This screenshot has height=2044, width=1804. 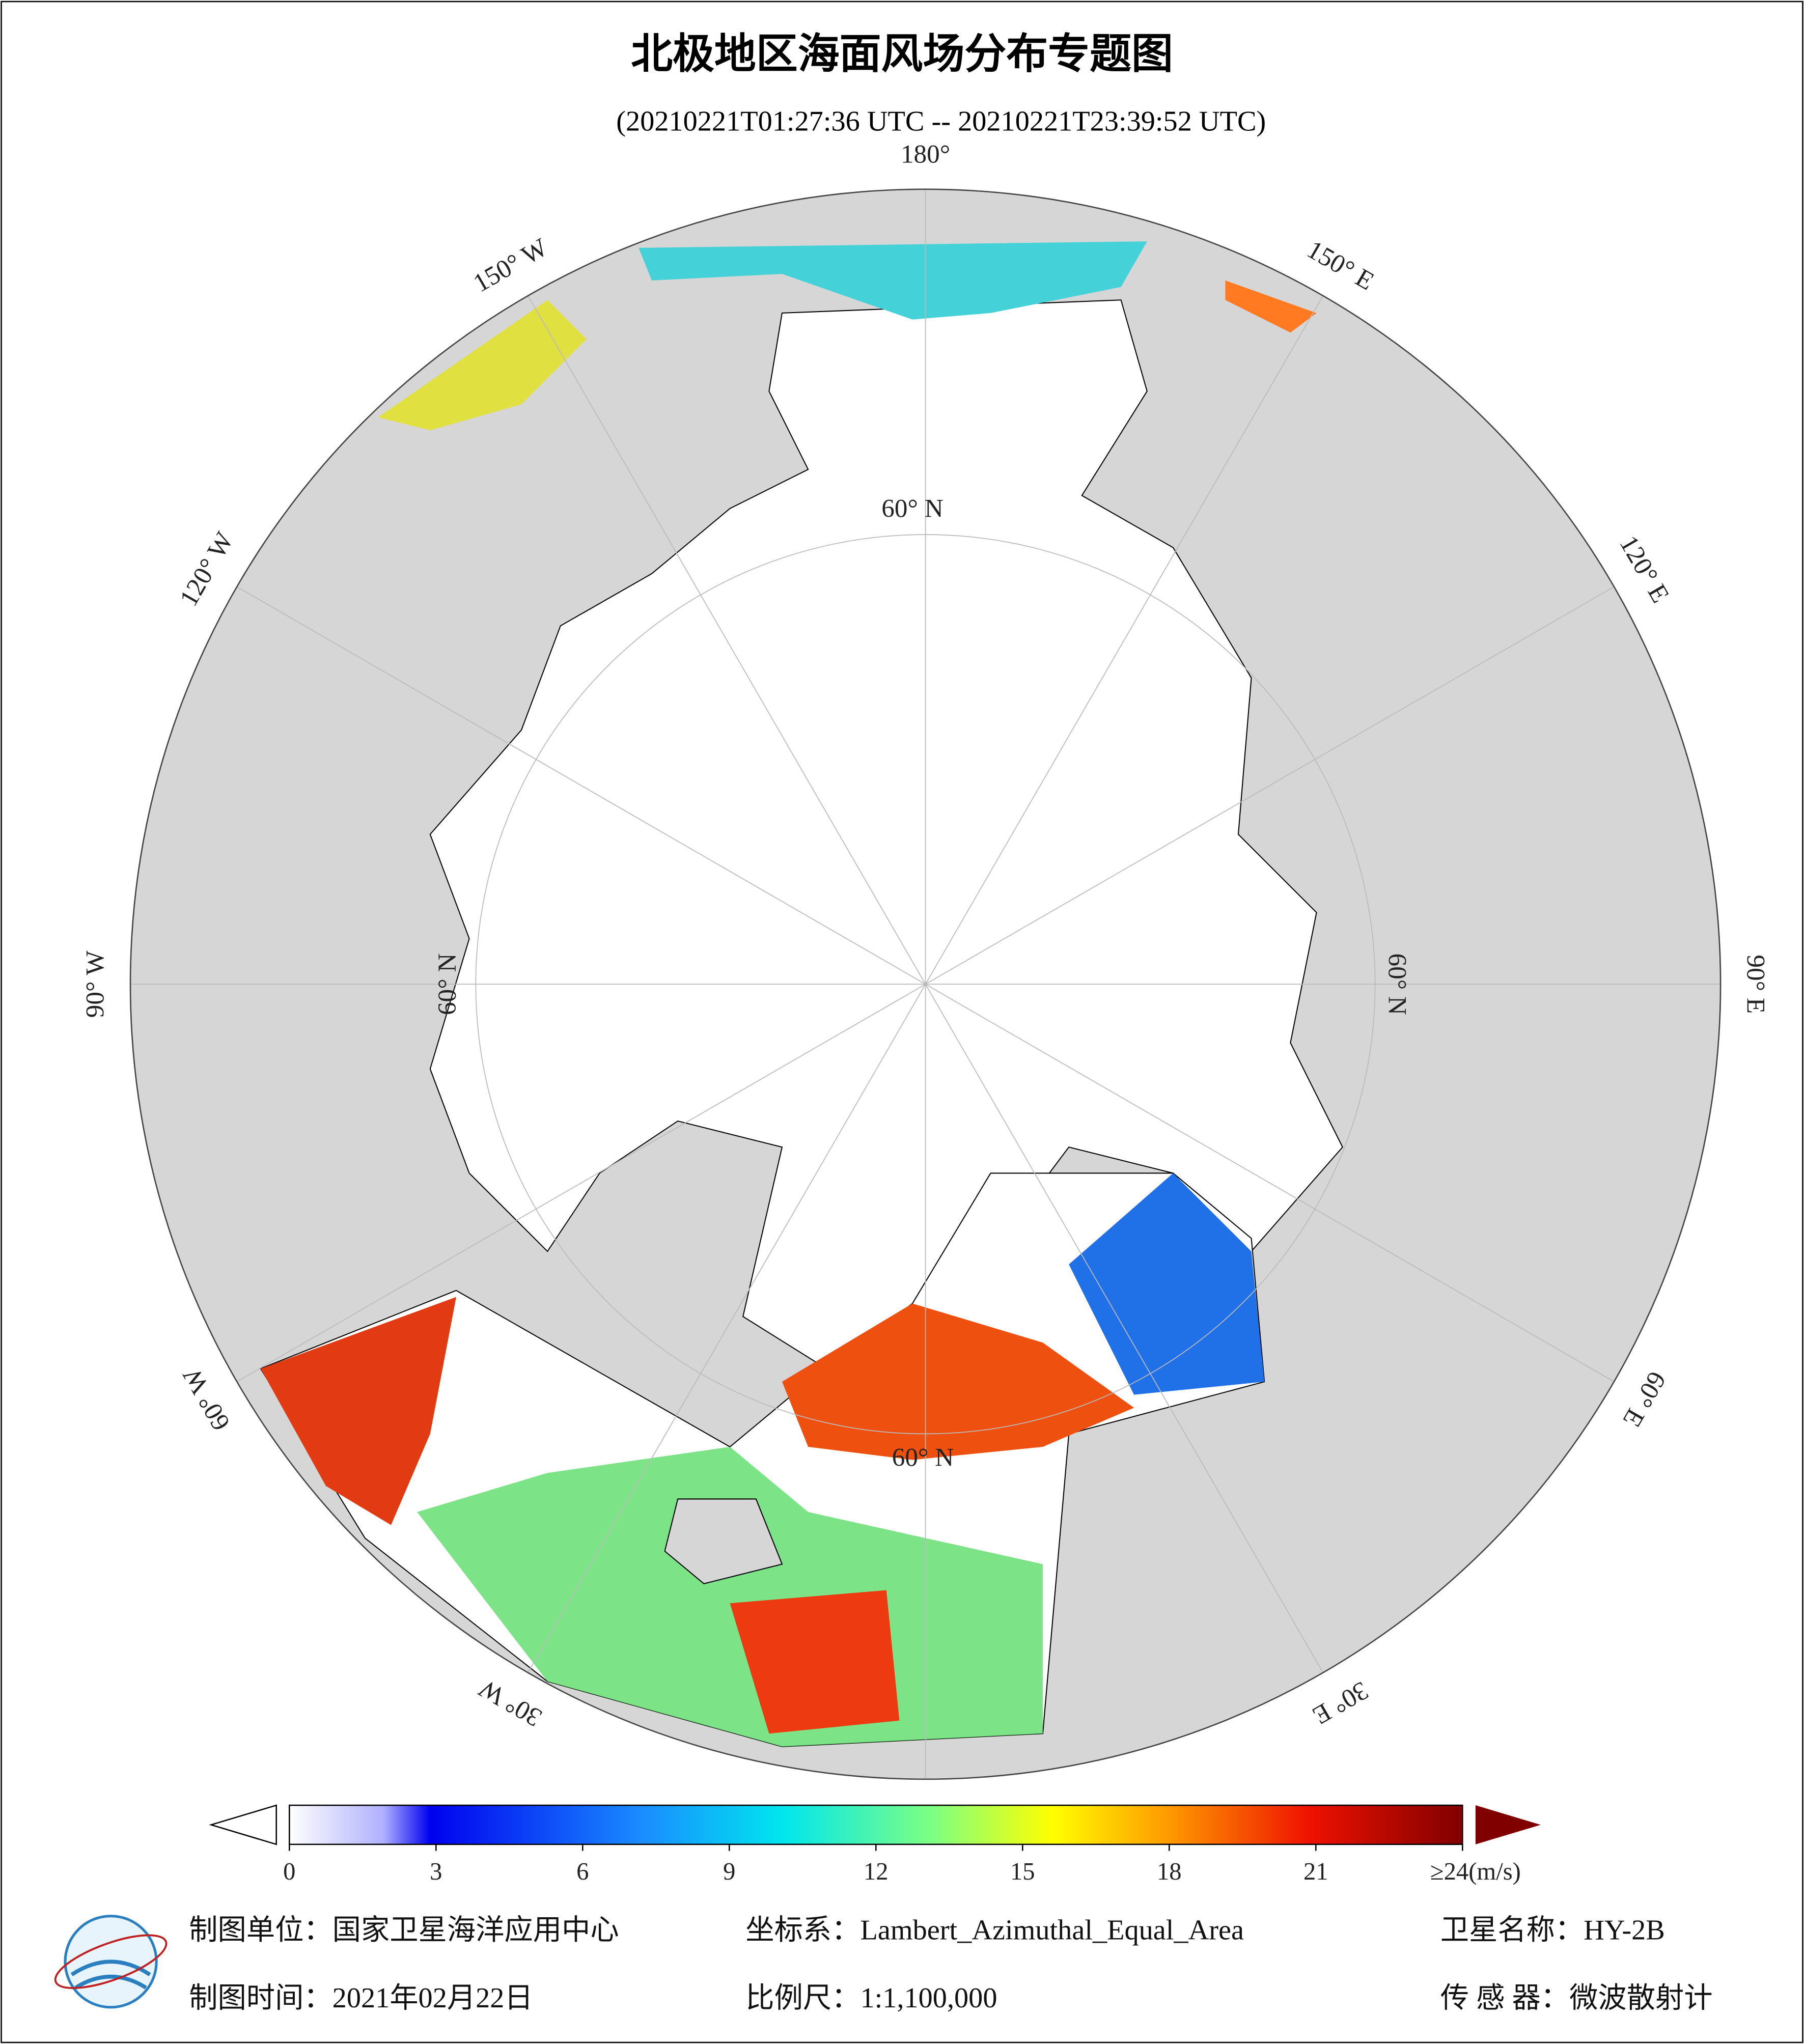 I want to click on iceland, so click(x=723, y=1541).